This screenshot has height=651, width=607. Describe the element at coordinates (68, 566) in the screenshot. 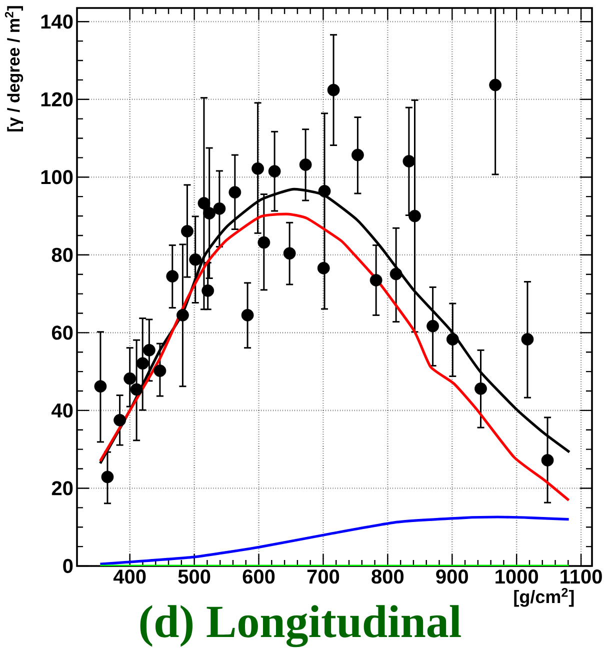

I see `y-tick-label: 0` at that location.